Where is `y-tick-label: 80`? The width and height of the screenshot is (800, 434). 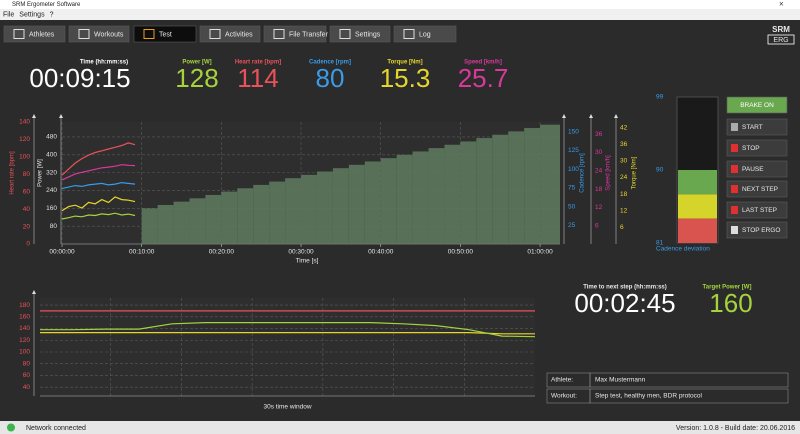 y-tick-label: 80 is located at coordinates (27, 363).